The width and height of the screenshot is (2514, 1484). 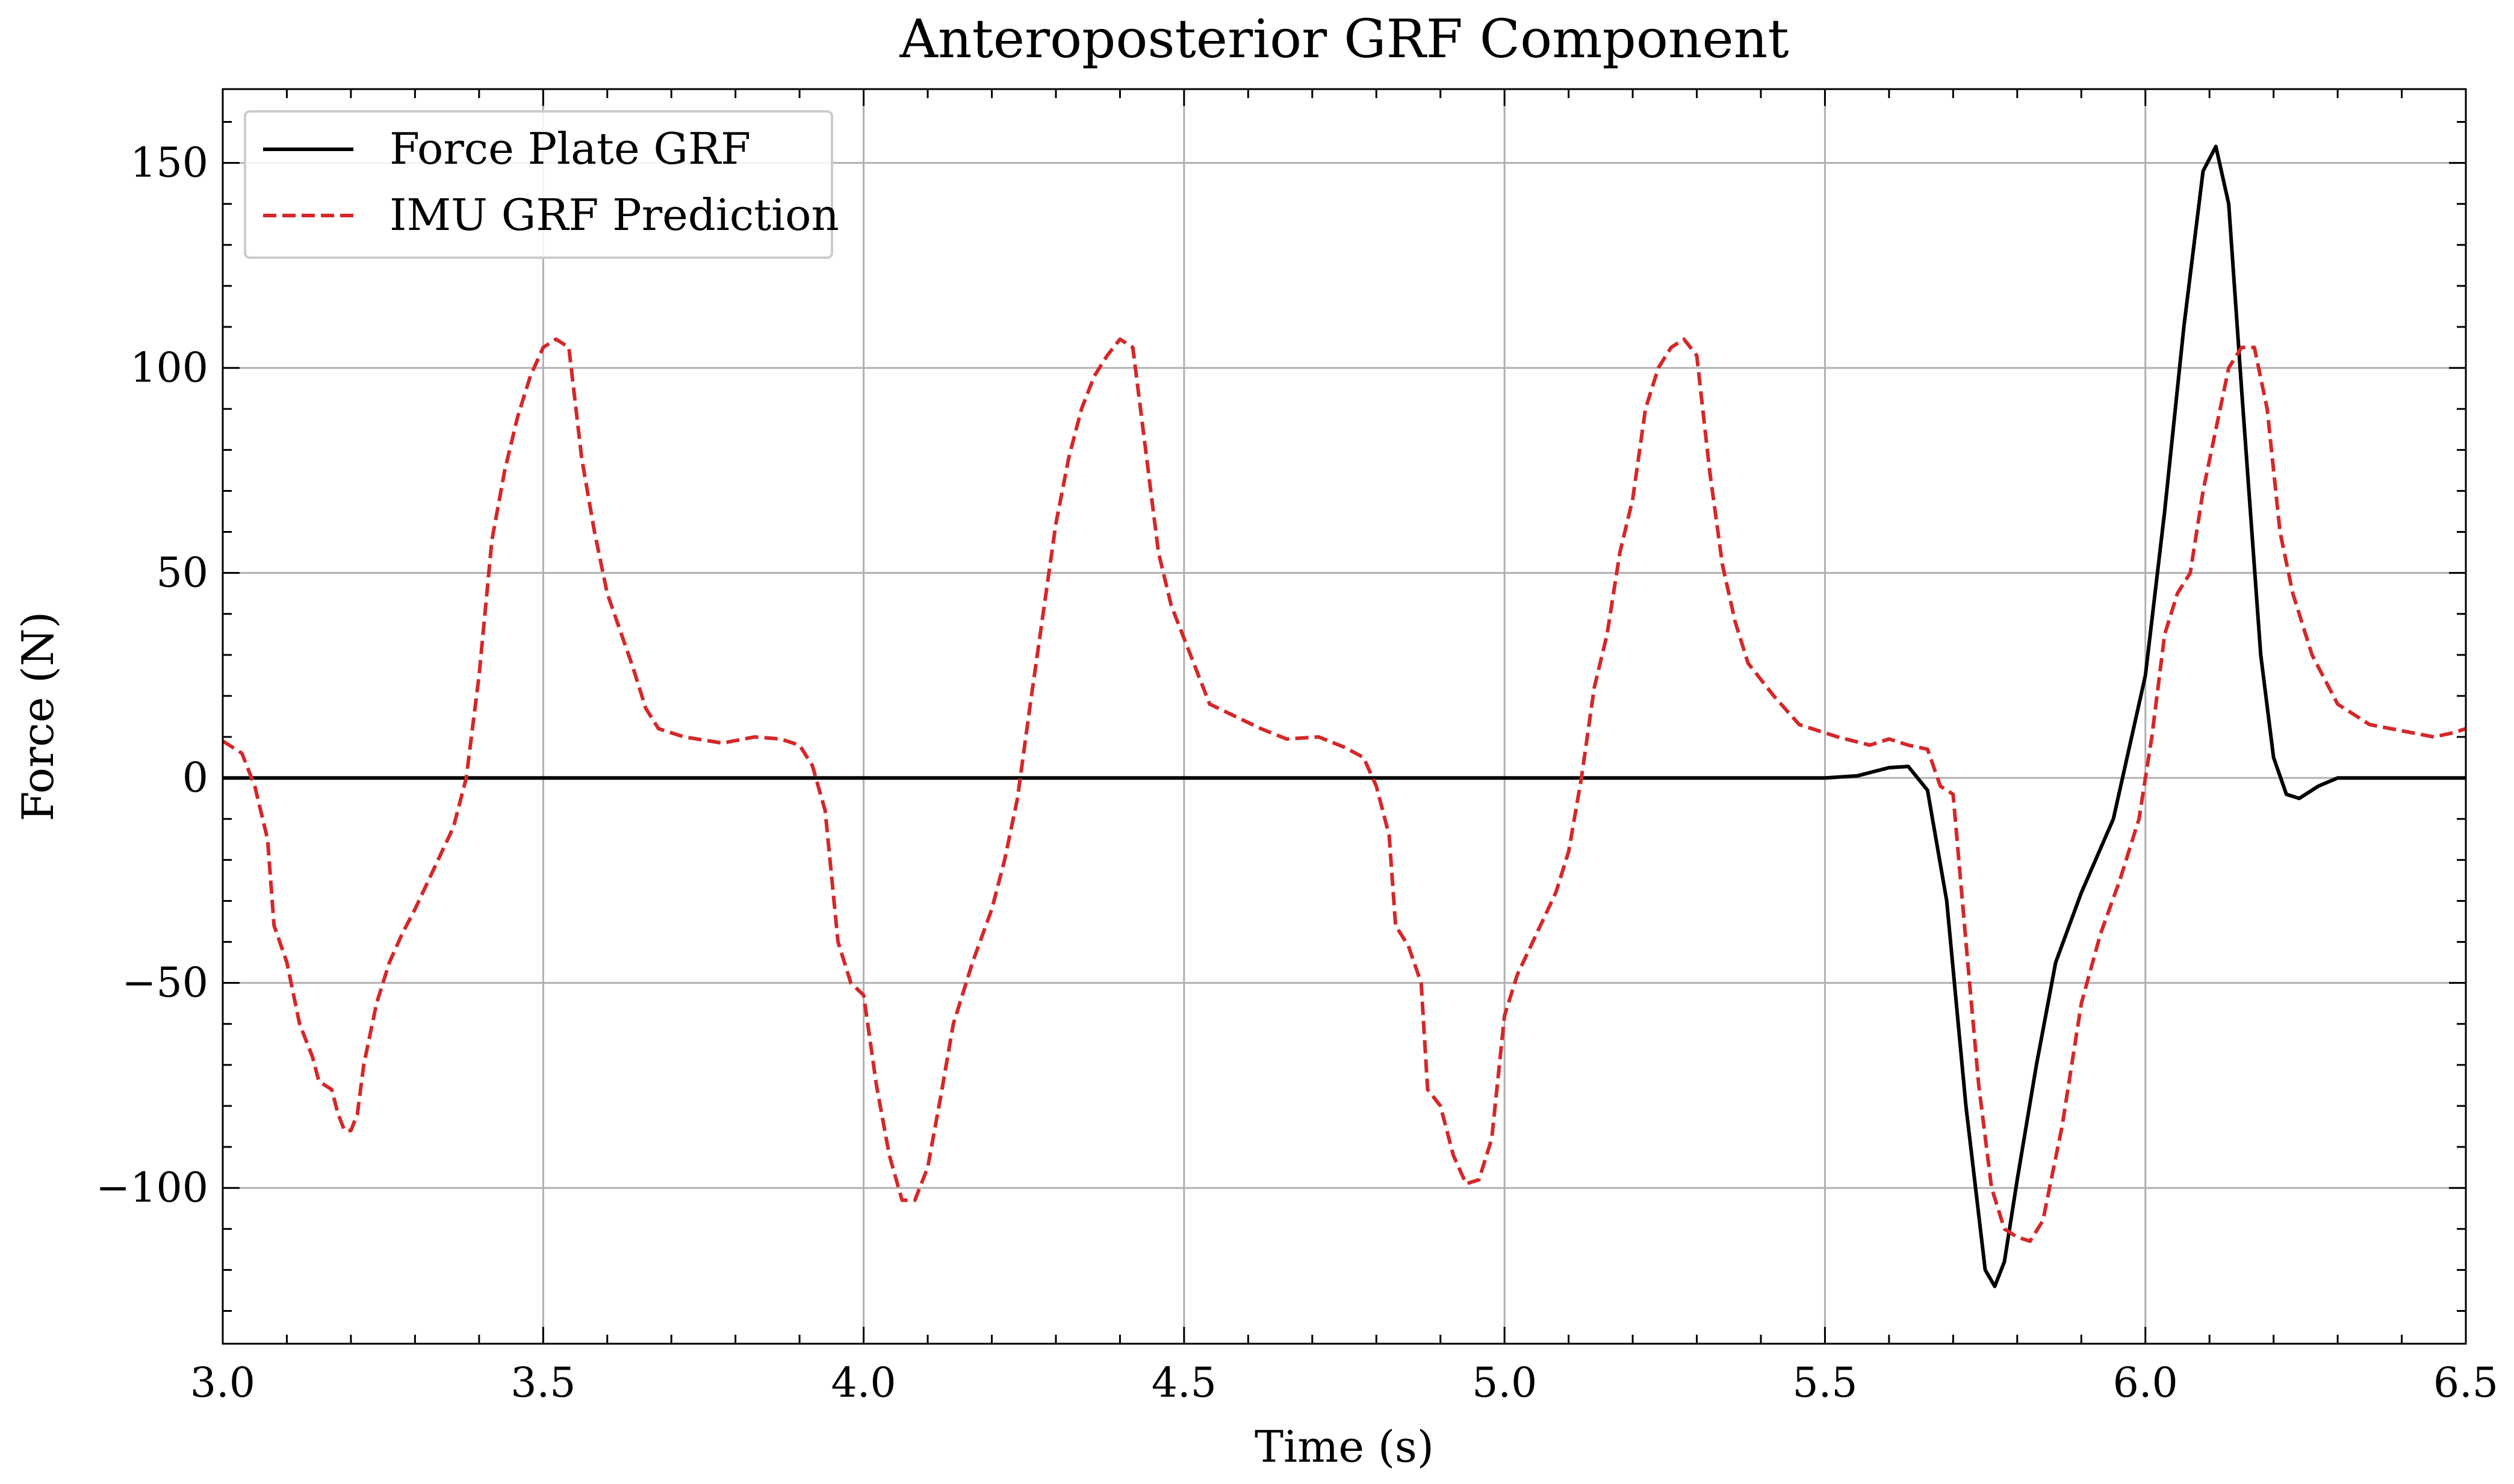 I want to click on x-axis-label: Time (s), so click(x=1345, y=1446).